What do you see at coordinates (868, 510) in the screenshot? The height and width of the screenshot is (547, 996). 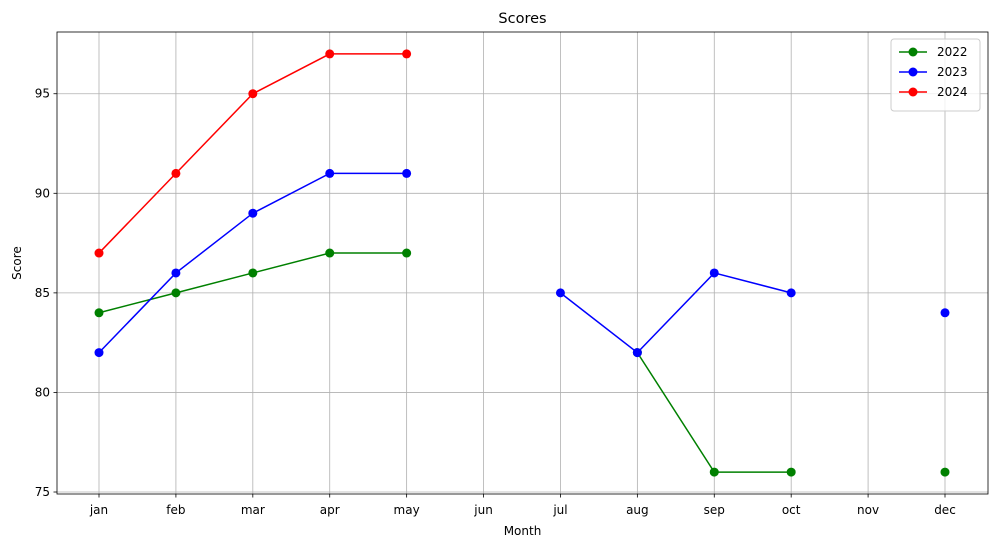 I see `x-tick-label: nov` at bounding box center [868, 510].